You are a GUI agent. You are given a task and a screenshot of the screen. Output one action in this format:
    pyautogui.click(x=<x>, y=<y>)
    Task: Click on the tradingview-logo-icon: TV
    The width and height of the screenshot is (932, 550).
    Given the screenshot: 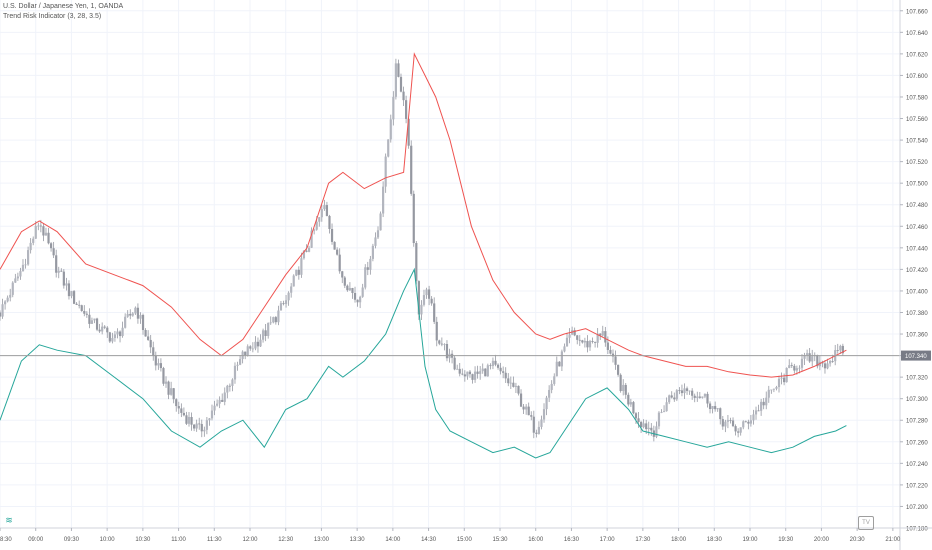 What is the action you would take?
    pyautogui.click(x=866, y=523)
    